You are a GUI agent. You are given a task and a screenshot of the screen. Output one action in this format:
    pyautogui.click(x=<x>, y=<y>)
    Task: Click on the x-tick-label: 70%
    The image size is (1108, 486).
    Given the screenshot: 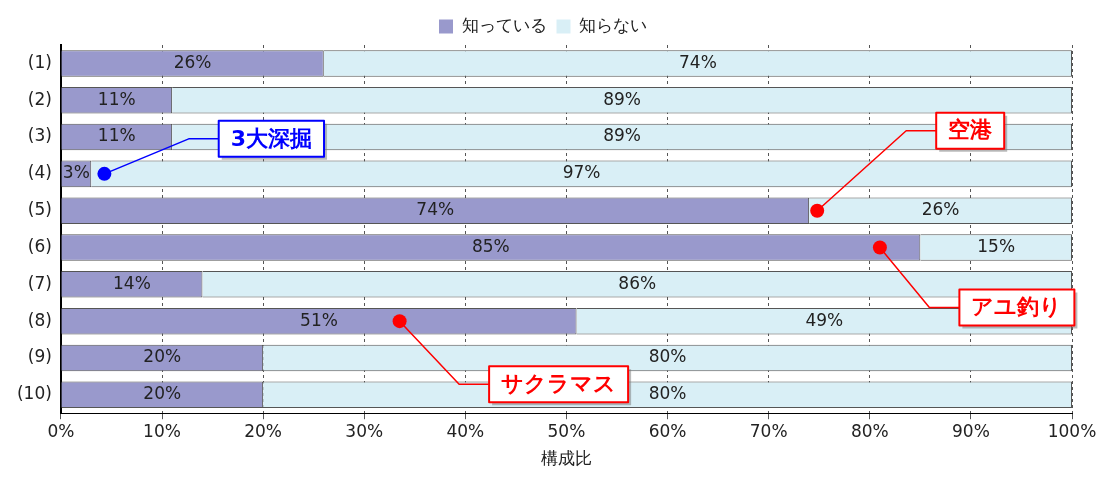 What is the action you would take?
    pyautogui.click(x=768, y=430)
    